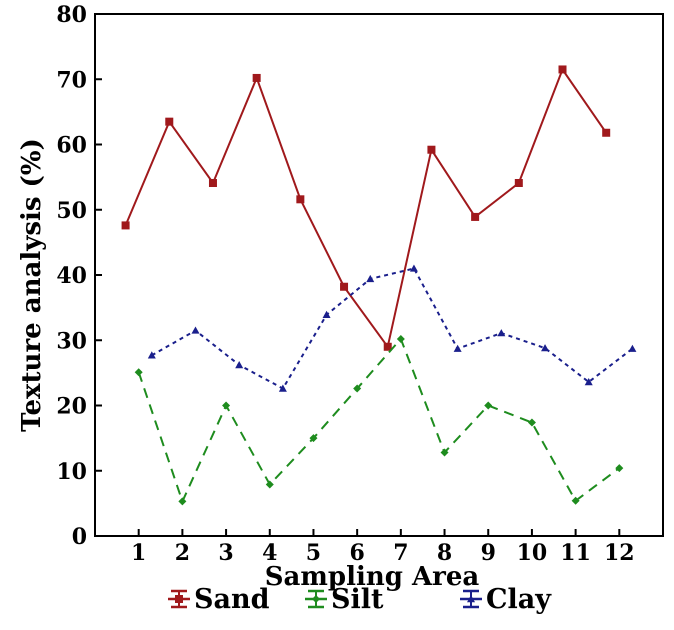 The image size is (674, 630). I want to click on y-tick-label: 30, so click(71, 341).